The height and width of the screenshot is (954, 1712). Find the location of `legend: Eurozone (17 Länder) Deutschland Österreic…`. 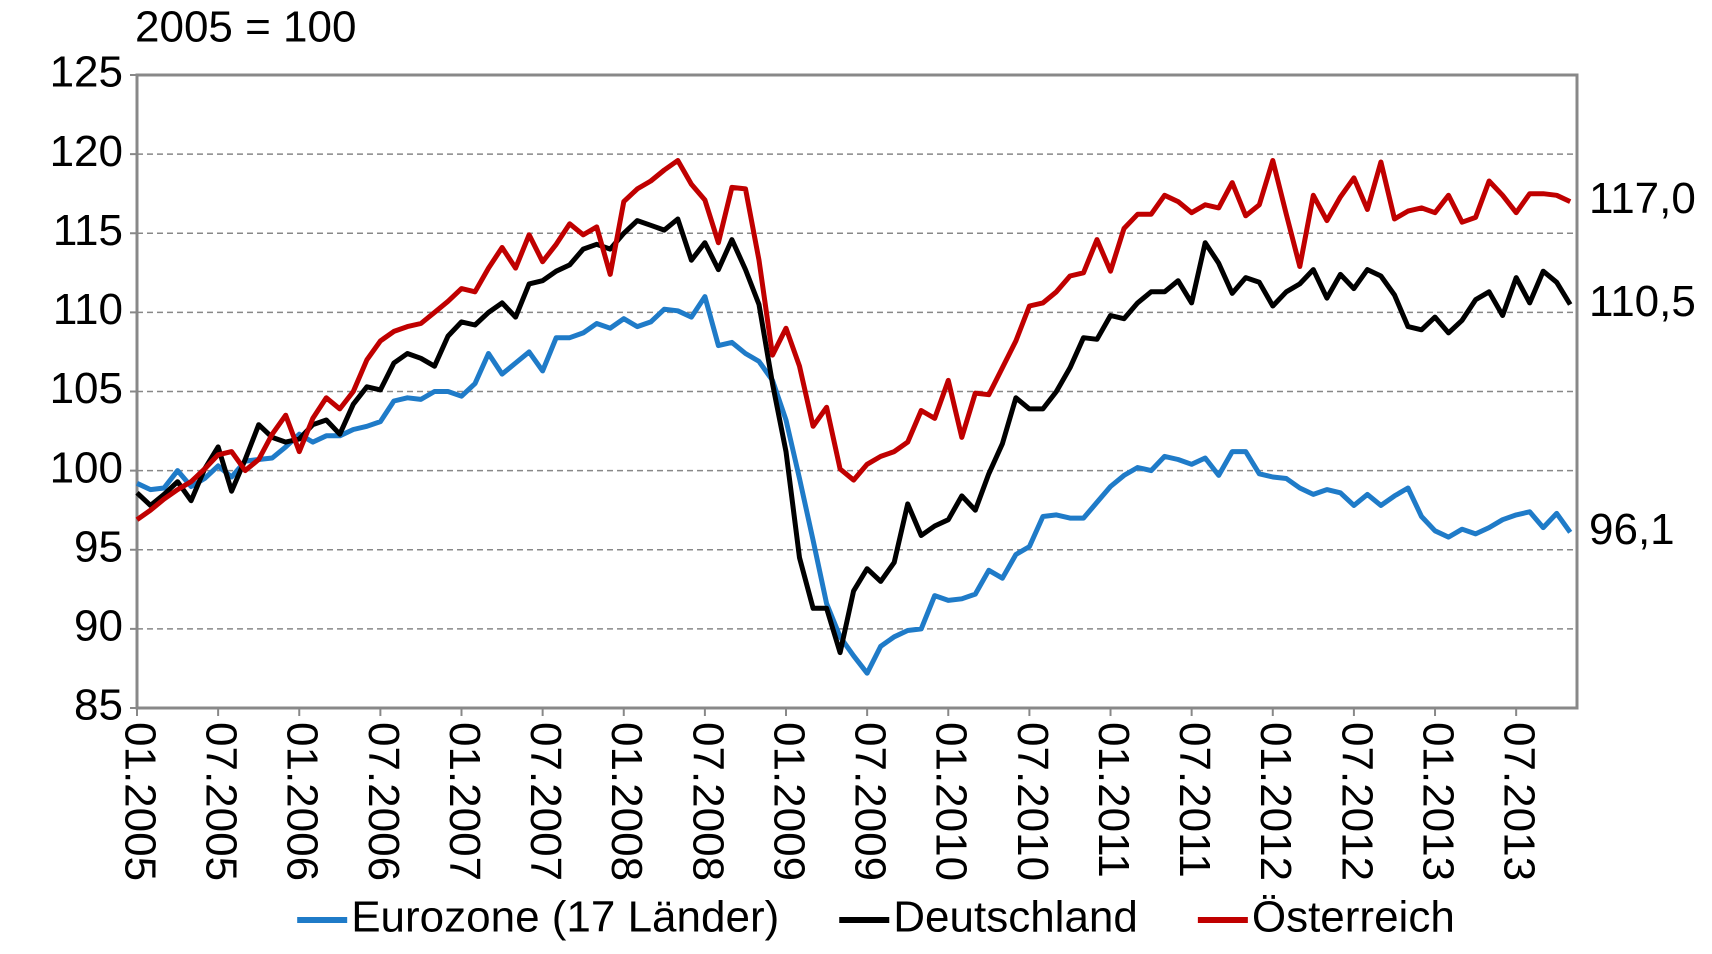

legend: Eurozone (17 Länder) Deutschland Österreic… is located at coordinates (876, 917).